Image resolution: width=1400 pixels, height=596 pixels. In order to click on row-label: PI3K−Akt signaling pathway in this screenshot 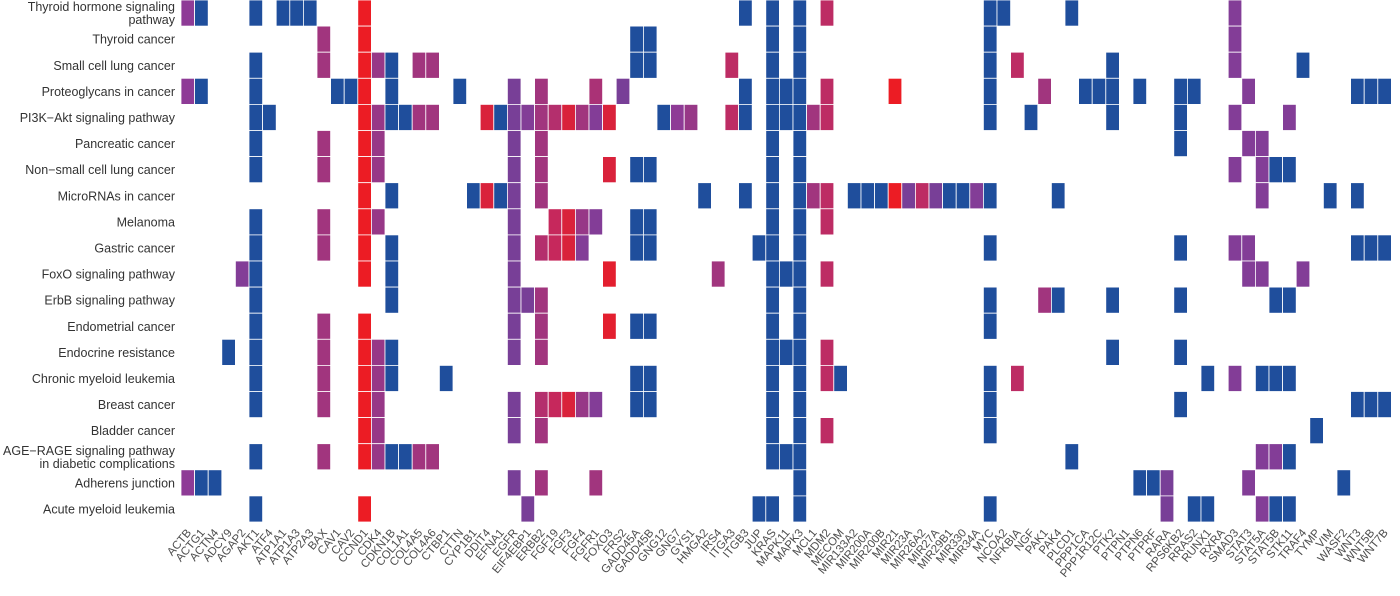, I will do `click(98, 118)`.